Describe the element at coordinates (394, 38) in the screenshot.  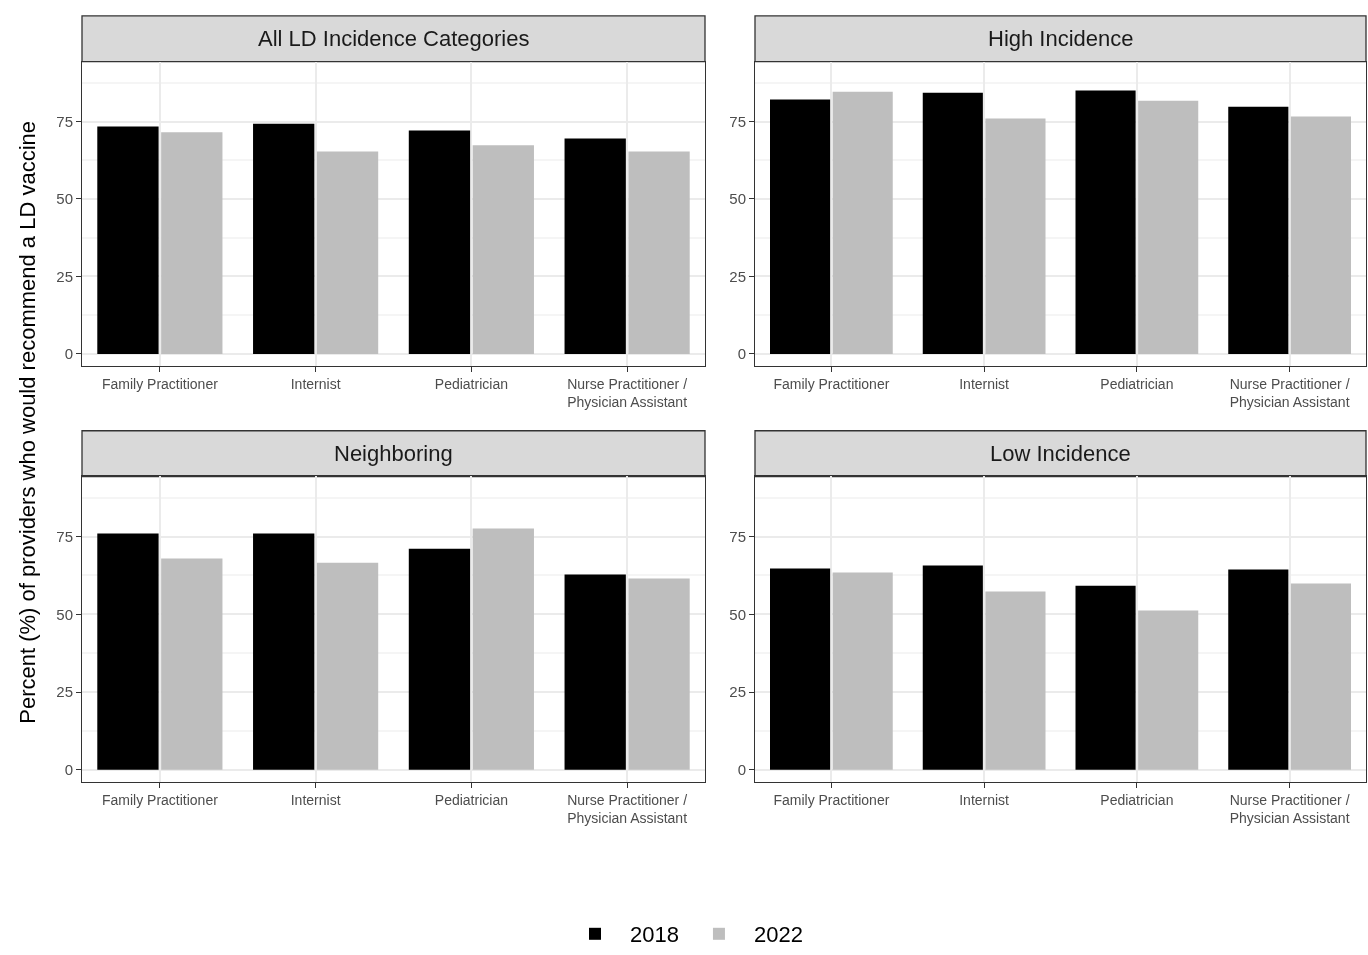
I see `chart-title: All LD Incidence Categories` at that location.